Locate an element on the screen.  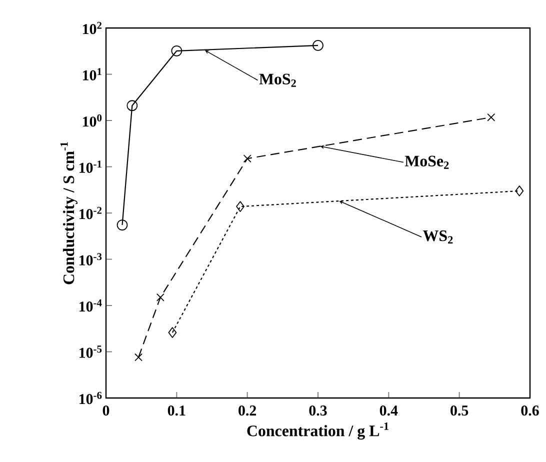
y-tick-label: 10$^{-1}$ is located at coordinates (91, 166).